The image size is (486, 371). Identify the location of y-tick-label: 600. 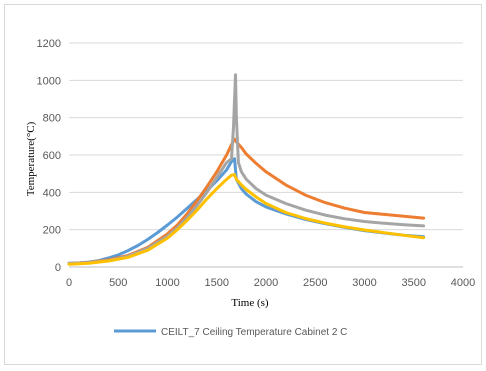
(52, 156).